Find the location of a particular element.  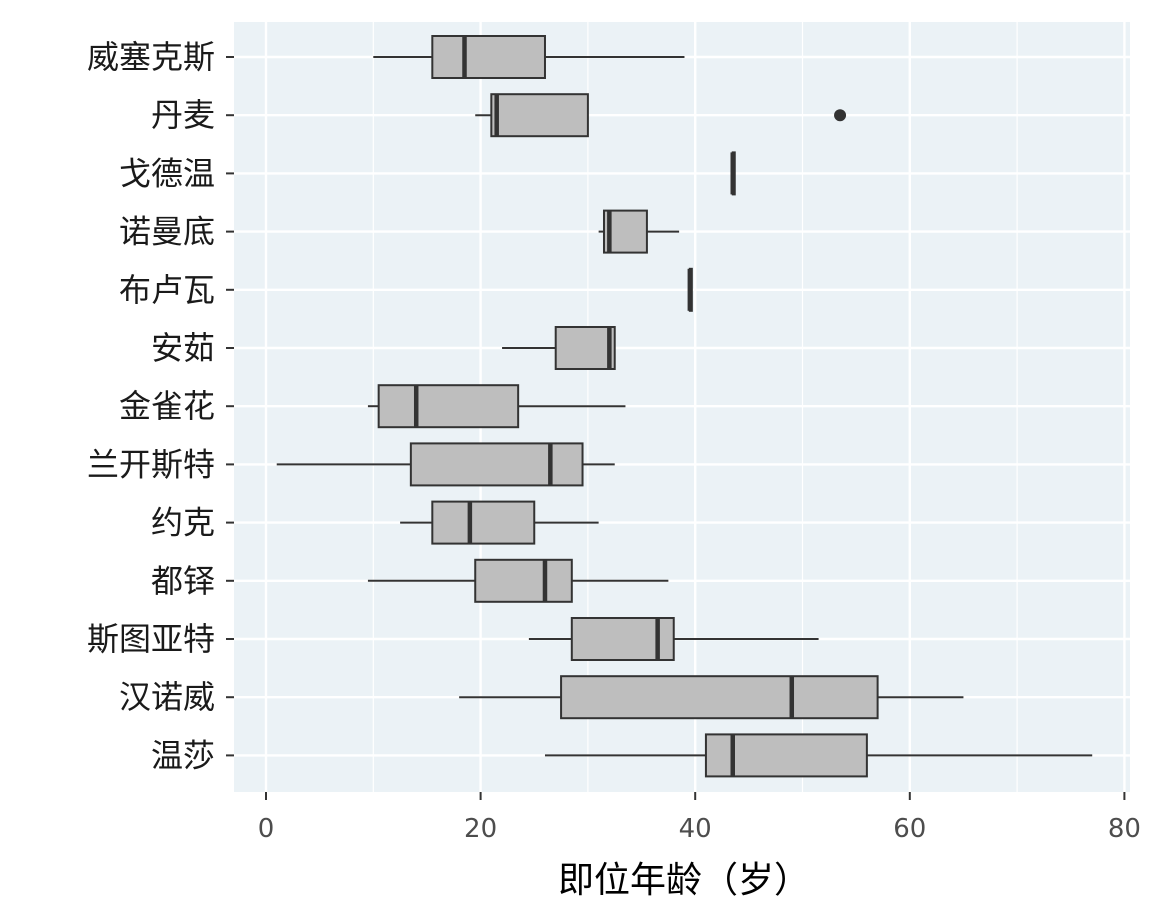

y-tick-label: 温莎 is located at coordinates (183, 755).